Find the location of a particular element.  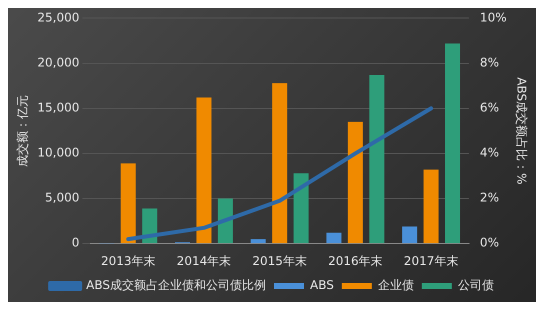

y-axis-title: 成交额：亿元 is located at coordinates (22, 130).